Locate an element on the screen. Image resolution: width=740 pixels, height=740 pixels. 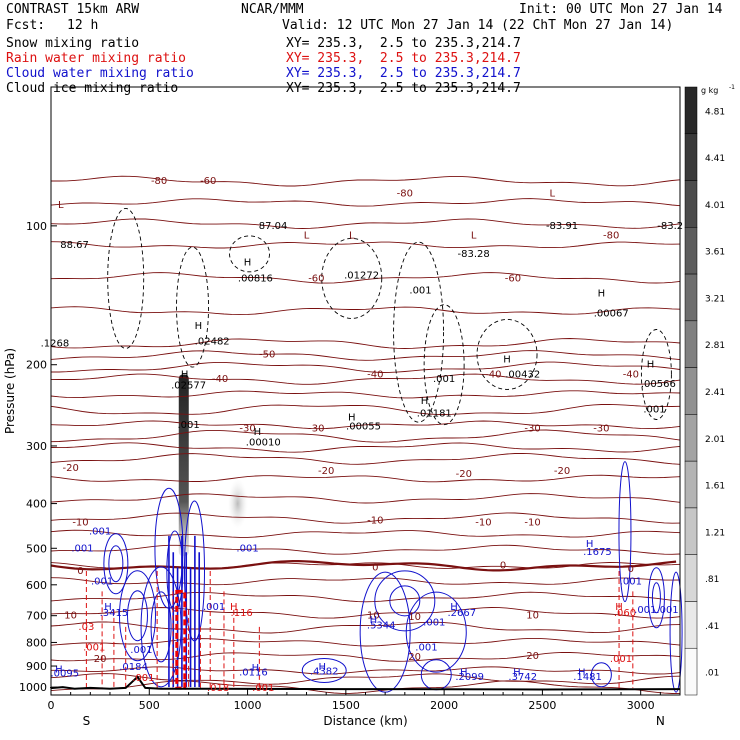
extremum-label: .2667 is located at coordinates (461, 613).